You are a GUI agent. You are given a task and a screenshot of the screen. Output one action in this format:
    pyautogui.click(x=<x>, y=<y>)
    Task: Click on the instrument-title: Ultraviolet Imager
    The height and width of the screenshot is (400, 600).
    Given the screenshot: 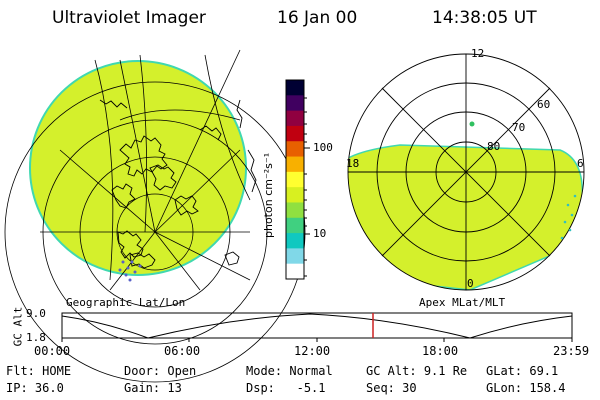 What is the action you would take?
    pyautogui.click(x=129, y=18)
    